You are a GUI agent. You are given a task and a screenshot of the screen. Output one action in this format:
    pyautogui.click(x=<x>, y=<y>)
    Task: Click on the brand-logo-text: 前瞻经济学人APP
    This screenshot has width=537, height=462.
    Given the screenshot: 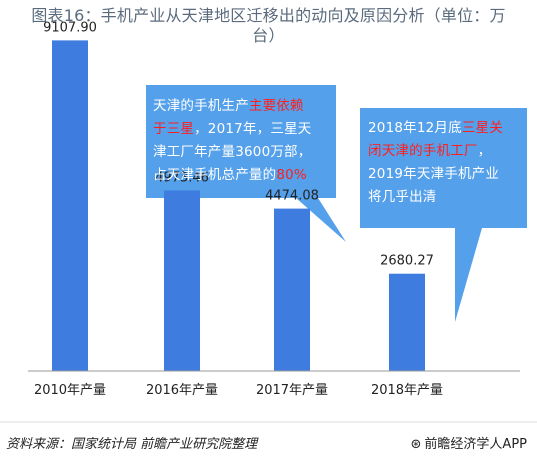 What is the action you would take?
    pyautogui.click(x=475, y=444)
    